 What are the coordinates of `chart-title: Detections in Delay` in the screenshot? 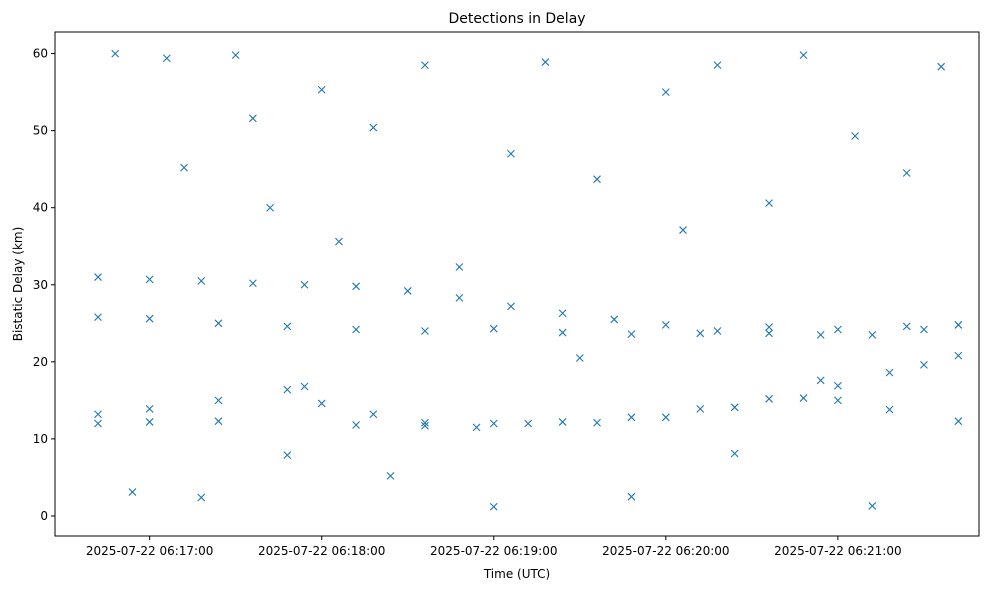 It's located at (516, 19).